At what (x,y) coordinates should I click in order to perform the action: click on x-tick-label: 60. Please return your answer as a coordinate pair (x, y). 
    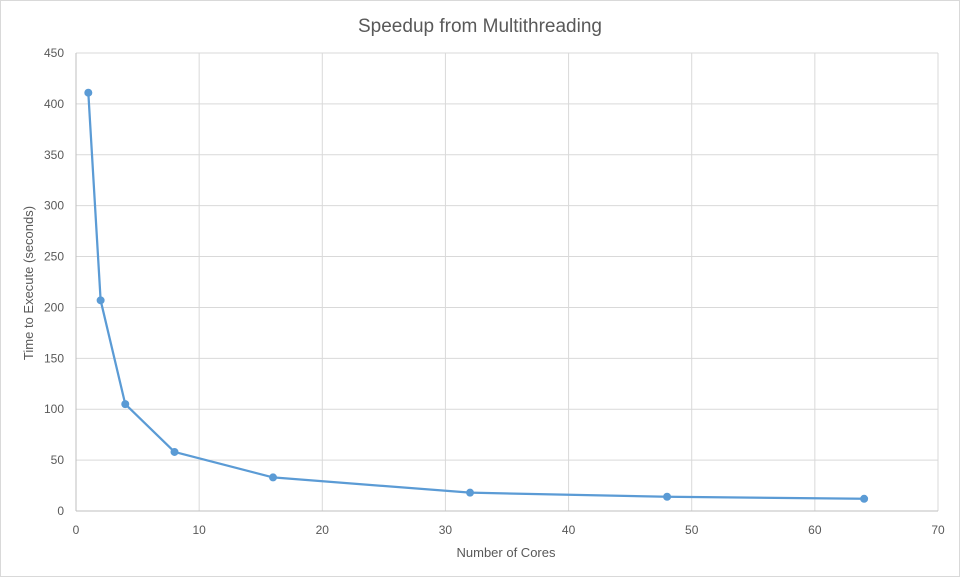
    Looking at the image, I should click on (815, 530).